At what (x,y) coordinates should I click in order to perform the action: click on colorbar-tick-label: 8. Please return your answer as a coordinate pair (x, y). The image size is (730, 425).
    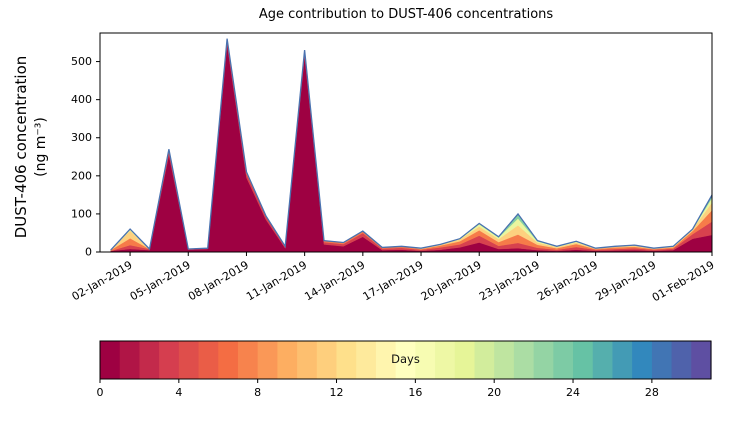
    Looking at the image, I should click on (257, 392).